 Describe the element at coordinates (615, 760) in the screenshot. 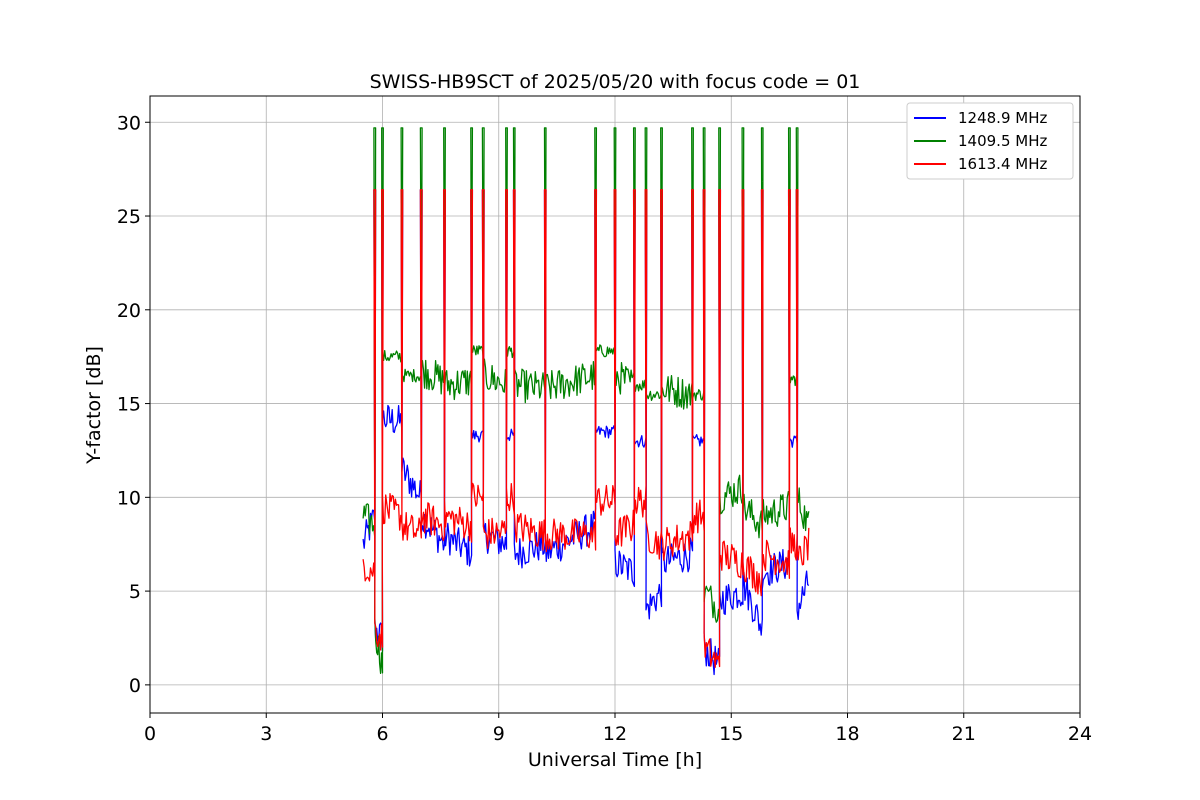

I see `x-axis-label: Universal Time [h]` at that location.